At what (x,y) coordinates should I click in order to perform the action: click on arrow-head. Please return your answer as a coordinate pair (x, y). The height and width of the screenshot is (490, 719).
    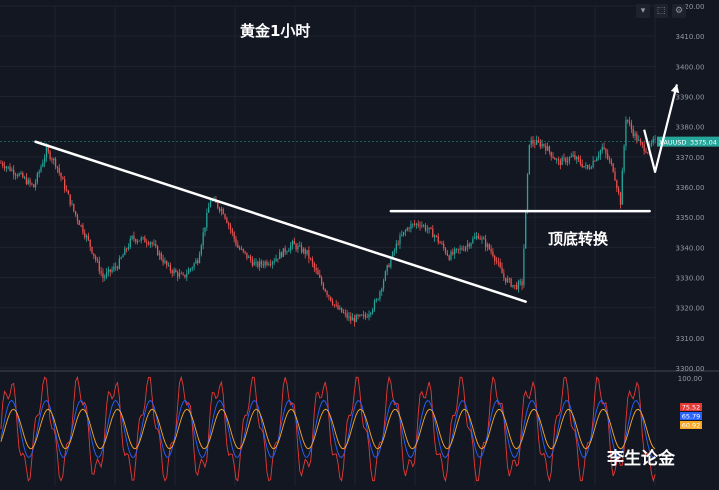
    Looking at the image, I should click on (675, 89).